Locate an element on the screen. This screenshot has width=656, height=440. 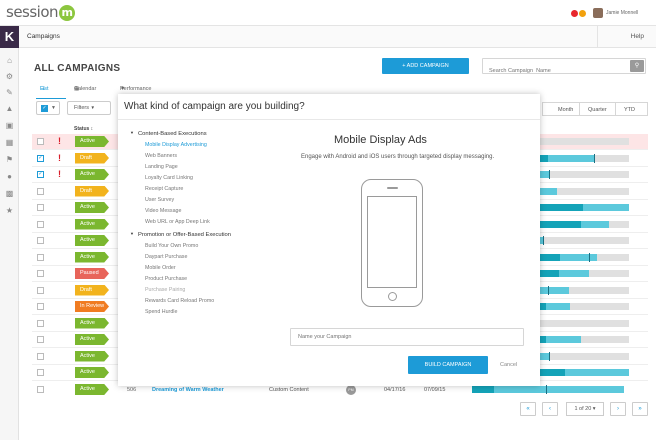
option-purchase-pairing: Purchase Pairing is located at coordinates (165, 290).